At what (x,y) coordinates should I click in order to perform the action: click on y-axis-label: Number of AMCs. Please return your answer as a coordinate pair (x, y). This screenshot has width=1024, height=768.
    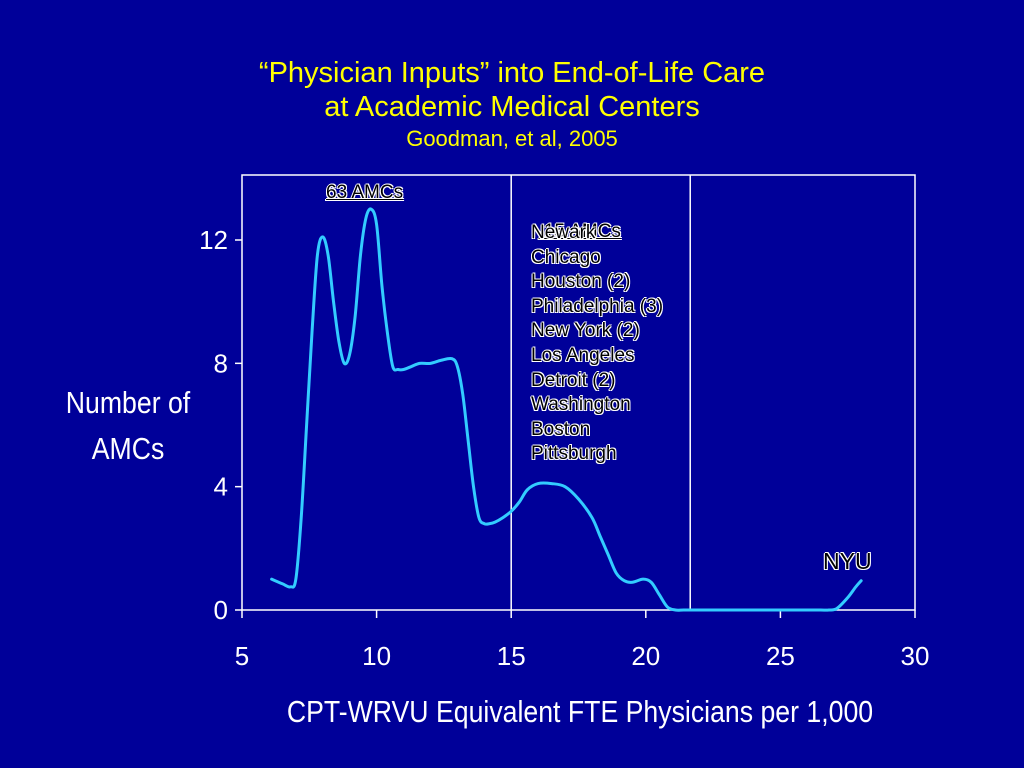
    Looking at the image, I should click on (128, 426).